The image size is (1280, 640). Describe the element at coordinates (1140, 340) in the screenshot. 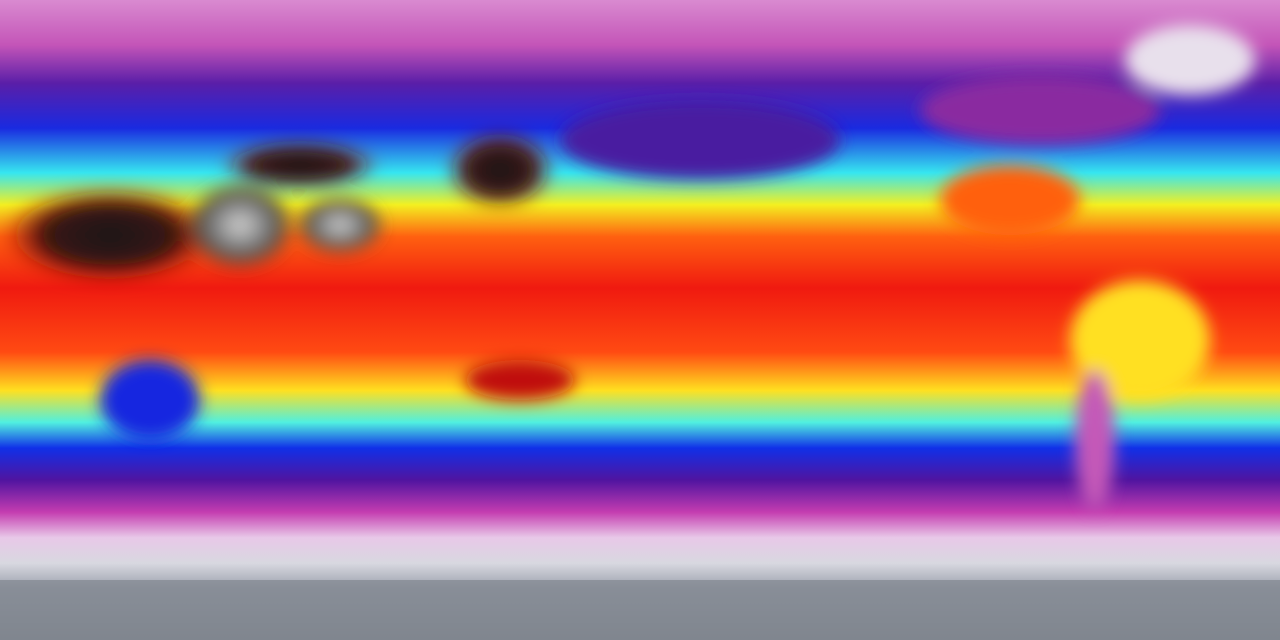

I see `south-america` at that location.